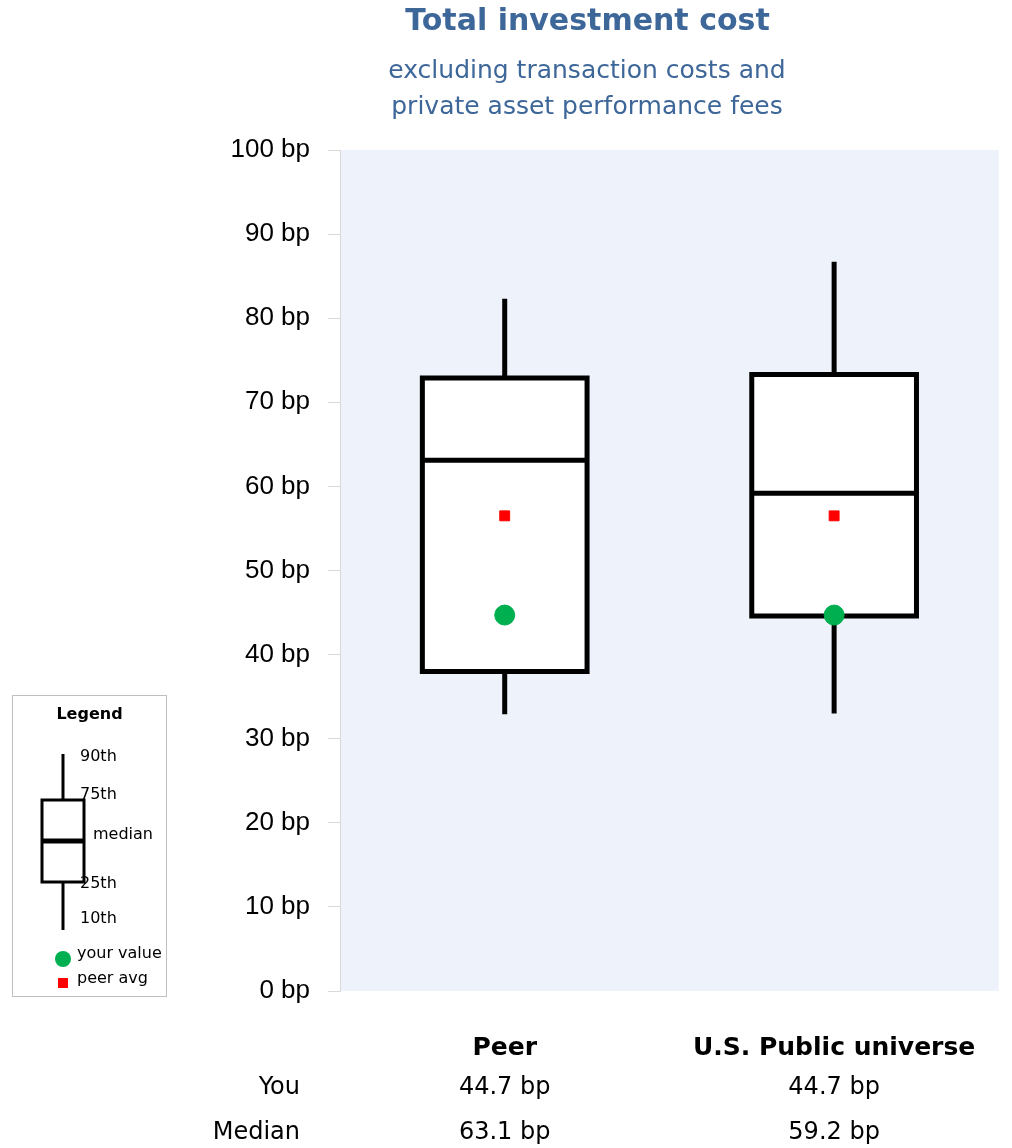 The height and width of the screenshot is (1148, 1012). I want to click on chart-title: Total investment cost, so click(587, 19).